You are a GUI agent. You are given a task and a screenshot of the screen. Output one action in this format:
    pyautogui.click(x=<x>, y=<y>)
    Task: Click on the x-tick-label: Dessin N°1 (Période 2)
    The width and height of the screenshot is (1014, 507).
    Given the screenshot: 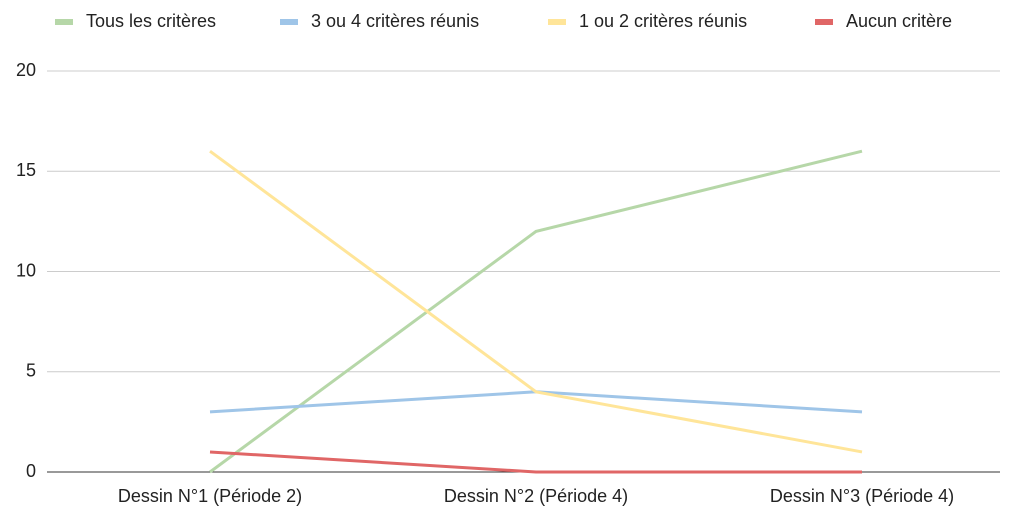 What is the action you would take?
    pyautogui.click(x=210, y=496)
    